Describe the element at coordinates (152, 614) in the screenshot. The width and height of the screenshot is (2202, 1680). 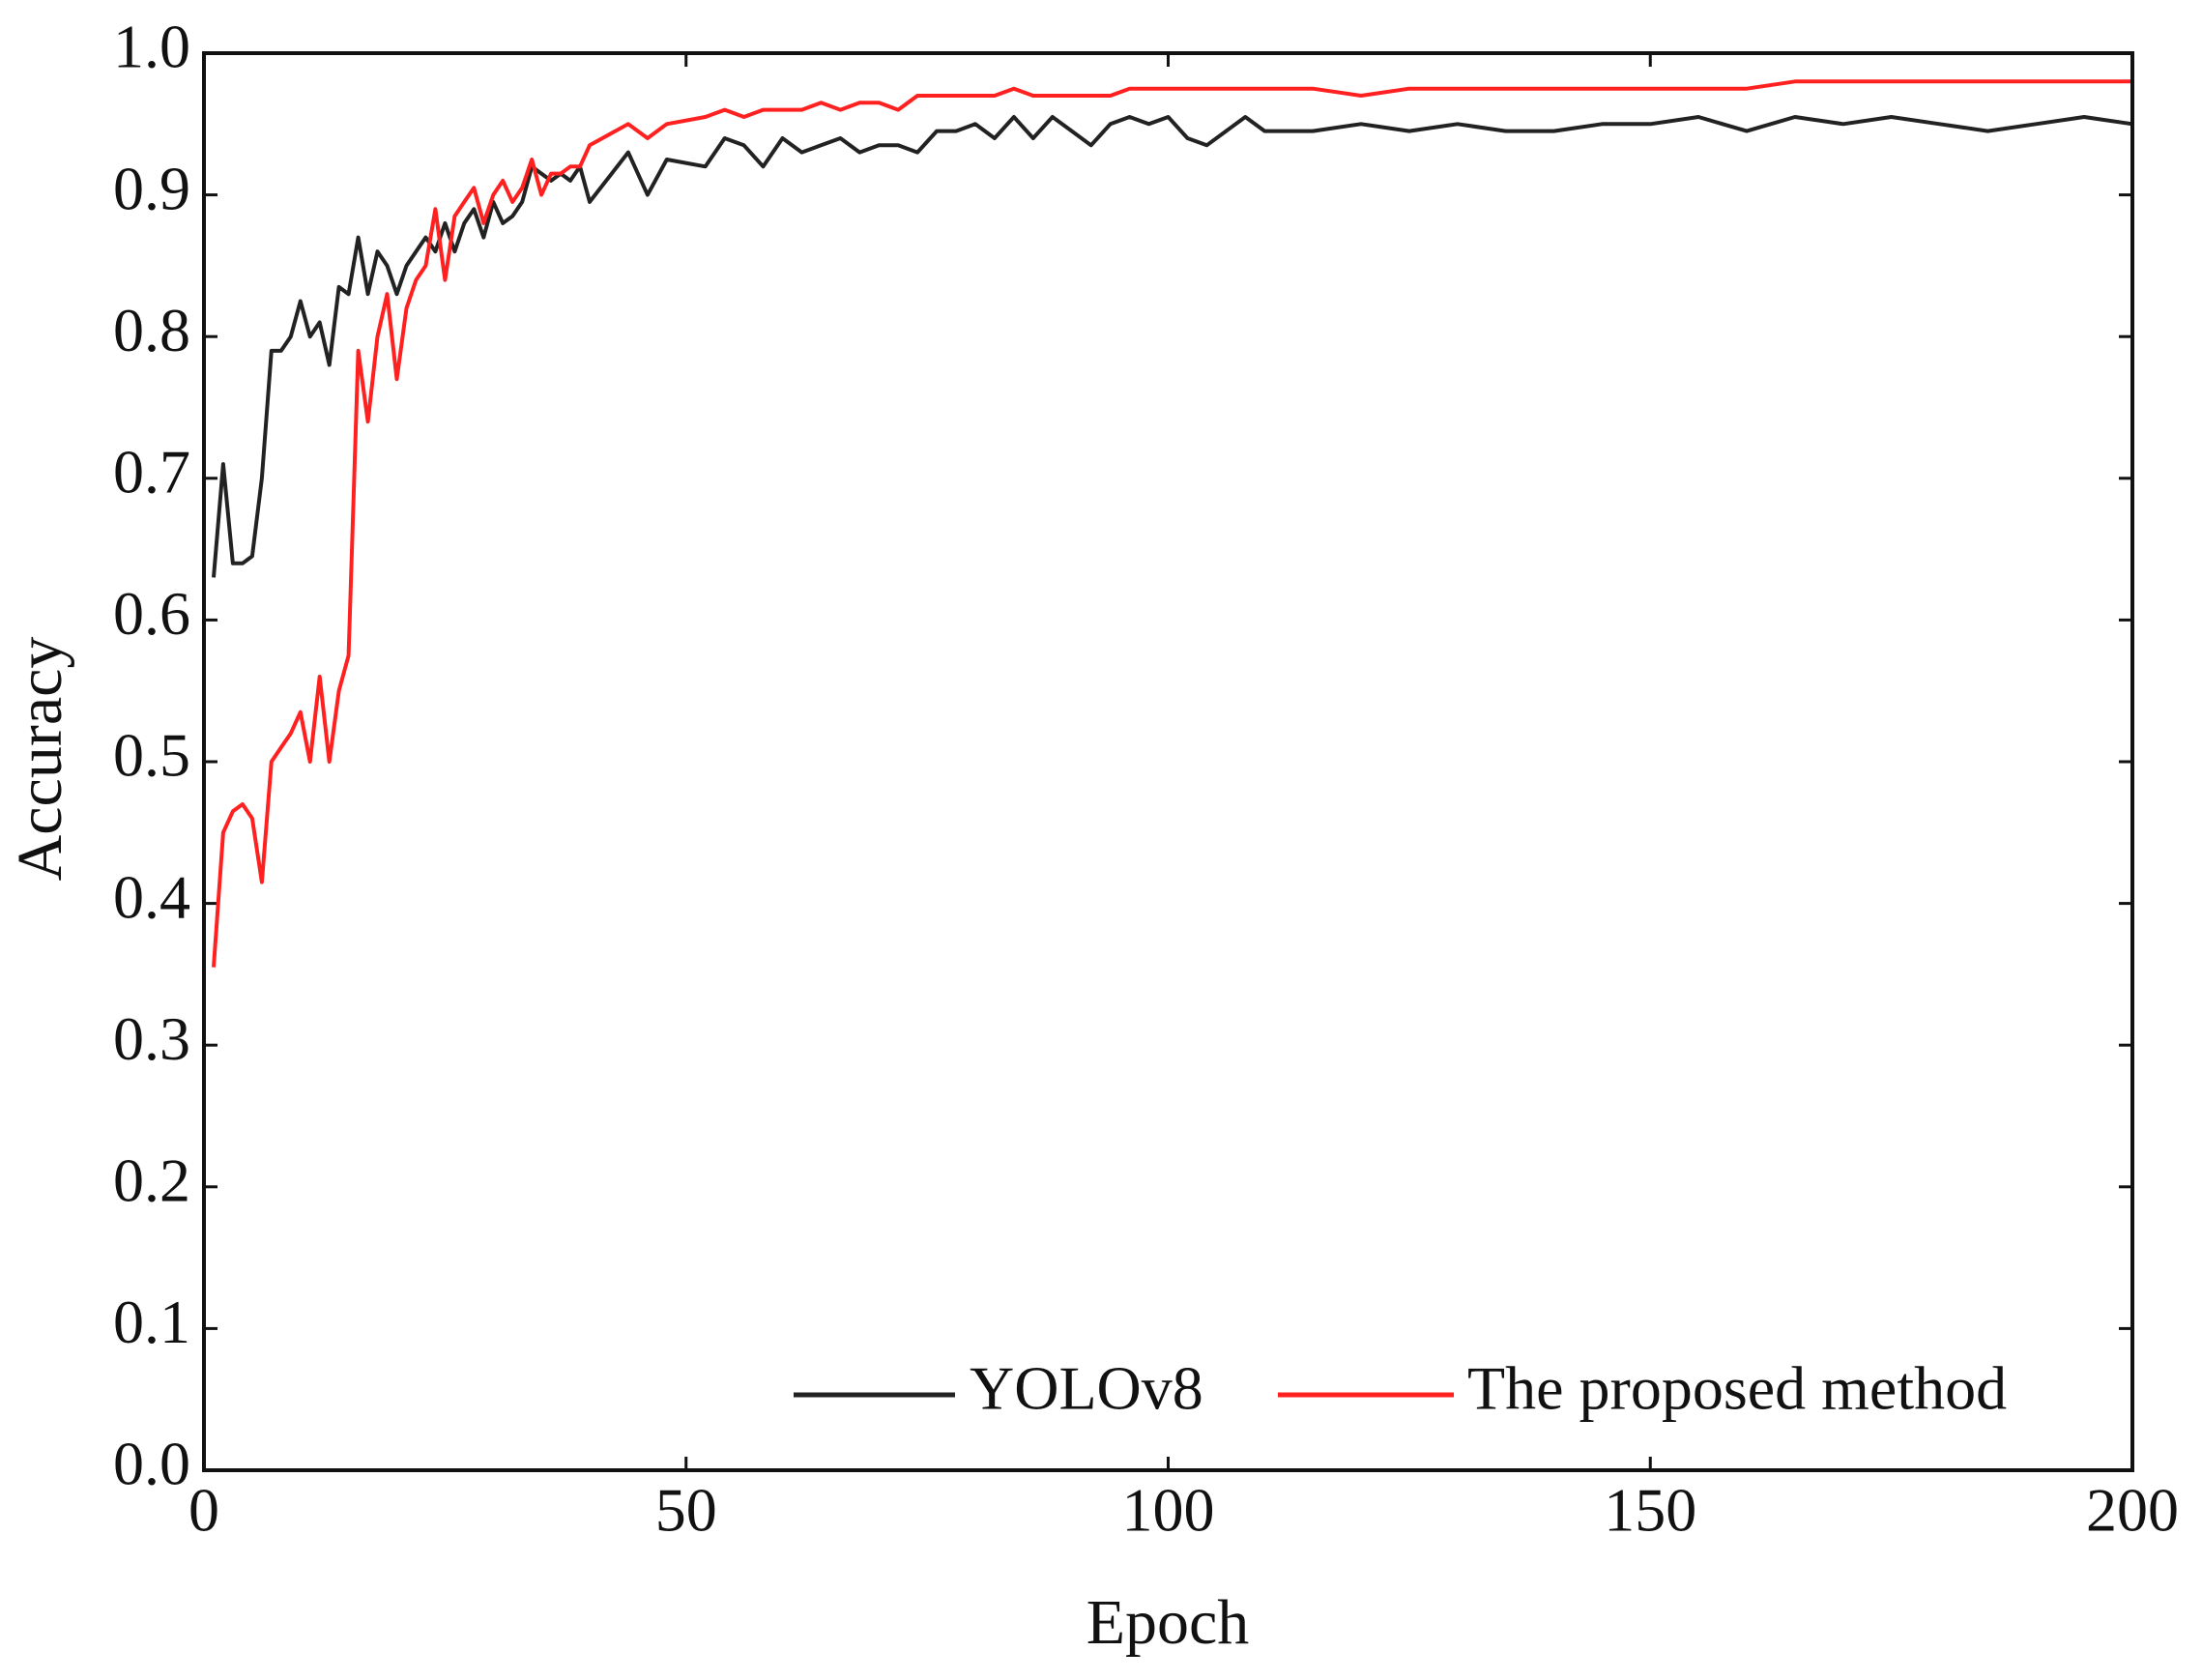
I see `y-tick-label: 0.6` at that location.